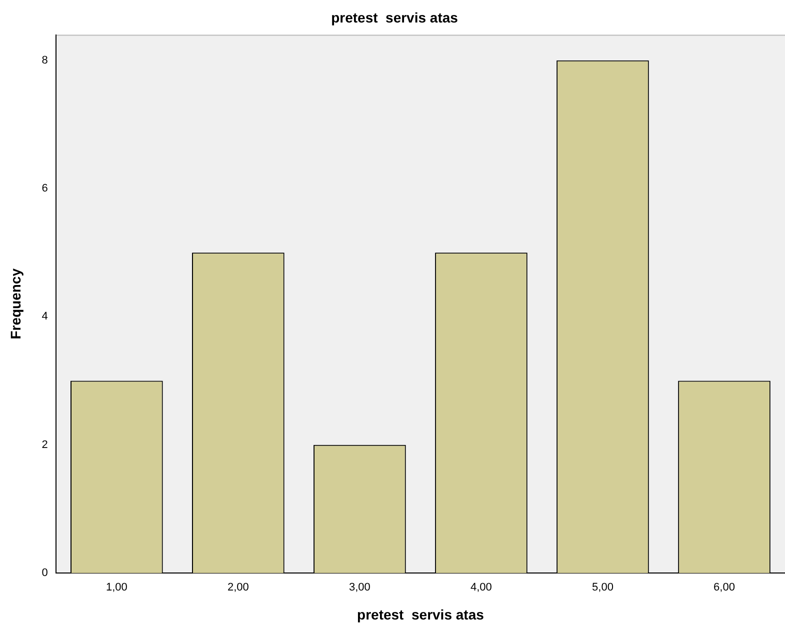 Image resolution: width=785 pixels, height=630 pixels. What do you see at coordinates (724, 588) in the screenshot?
I see `x-tick-label: 6,00` at bounding box center [724, 588].